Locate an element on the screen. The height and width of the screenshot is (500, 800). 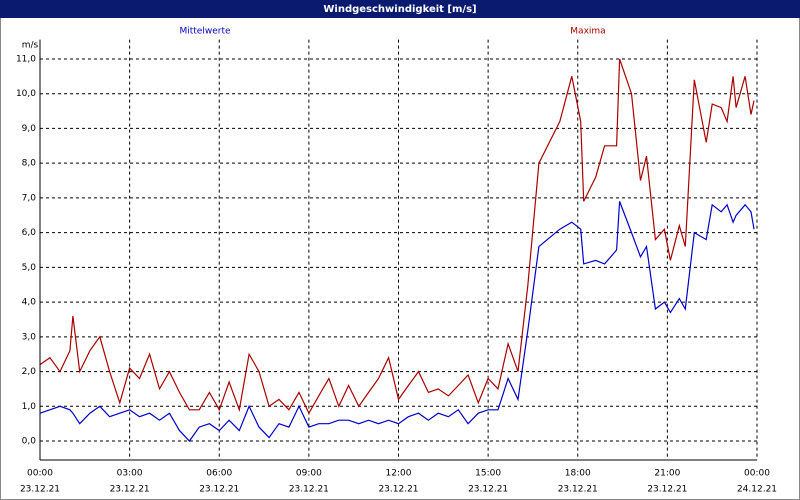
y-tick-label: 0,0 is located at coordinates (29, 442).